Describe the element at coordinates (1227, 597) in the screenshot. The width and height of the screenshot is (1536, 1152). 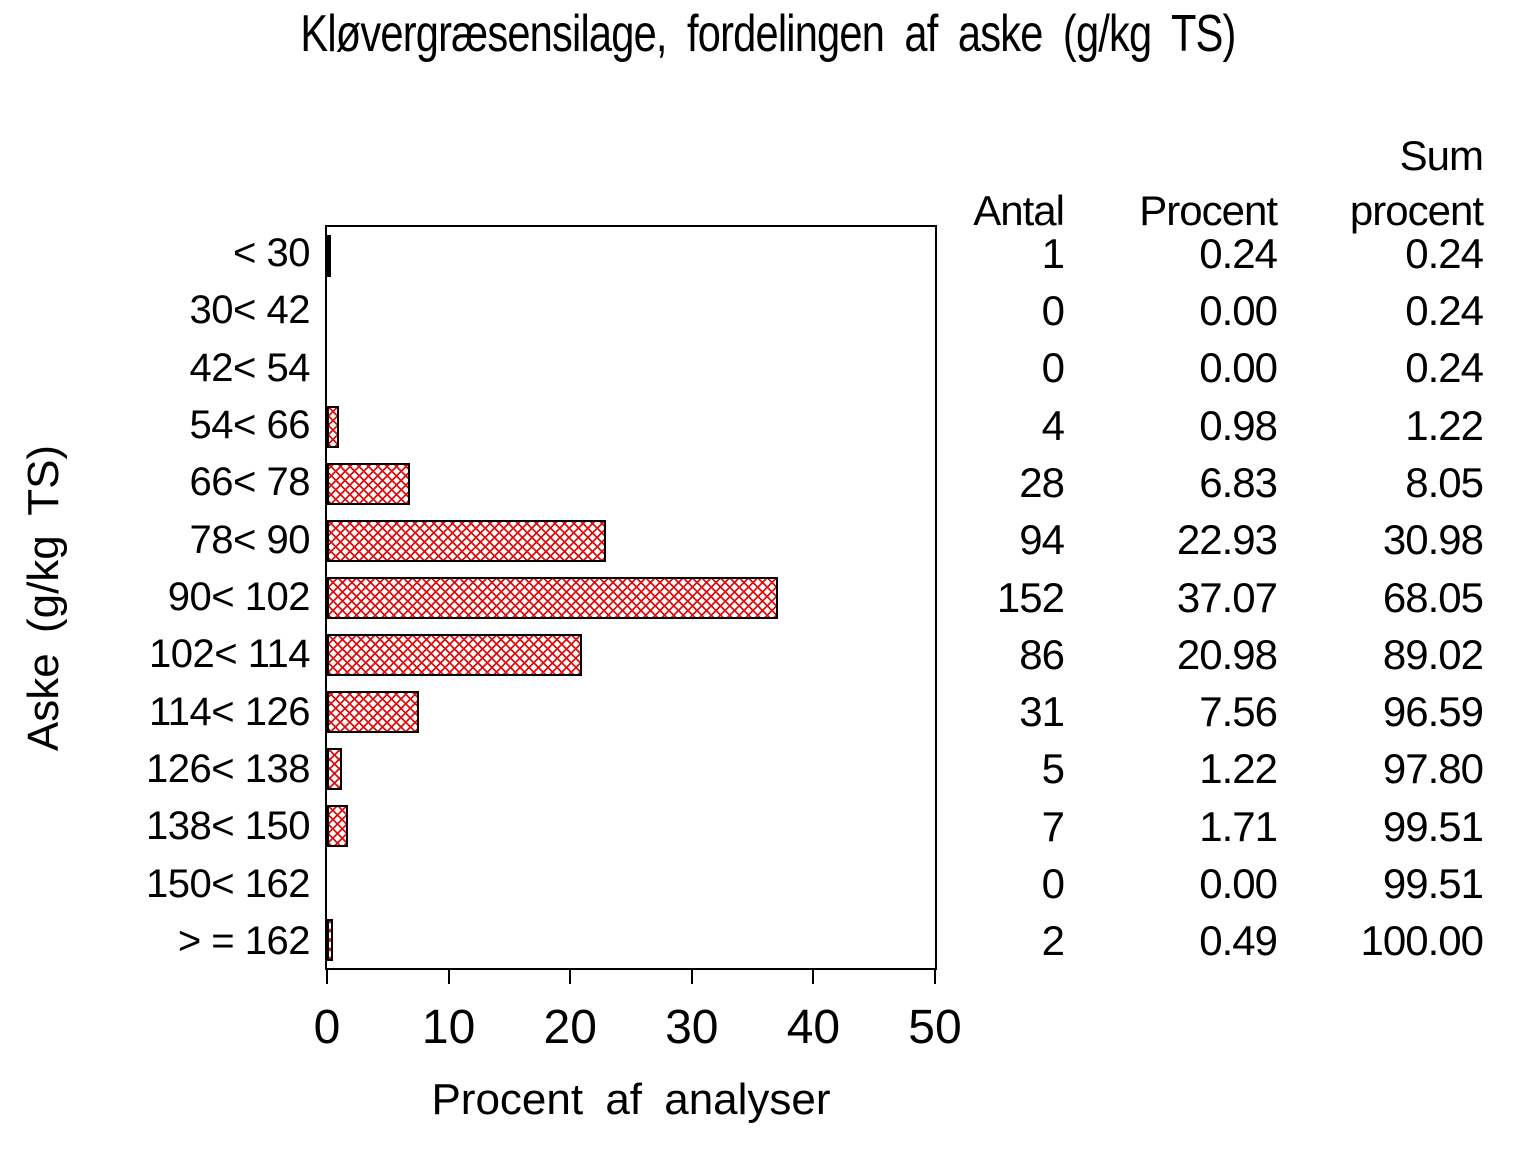
I see `table-cell-procent: 37.07` at that location.